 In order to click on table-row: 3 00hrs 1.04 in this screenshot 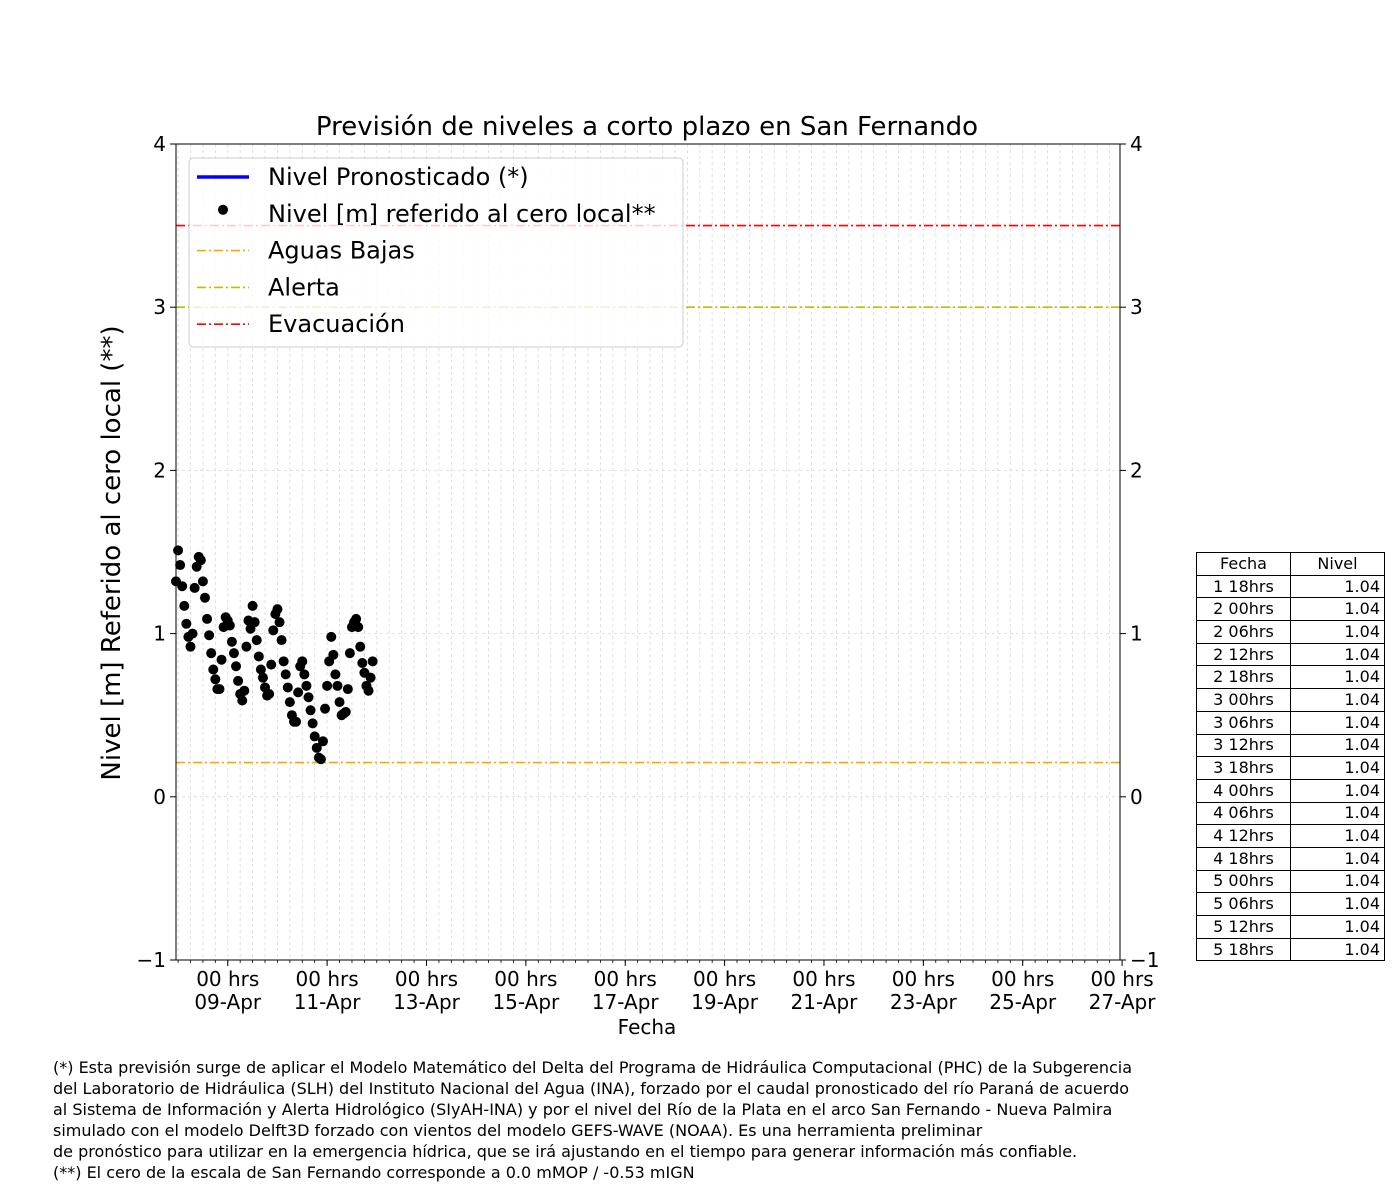, I will do `click(1290, 700)`.